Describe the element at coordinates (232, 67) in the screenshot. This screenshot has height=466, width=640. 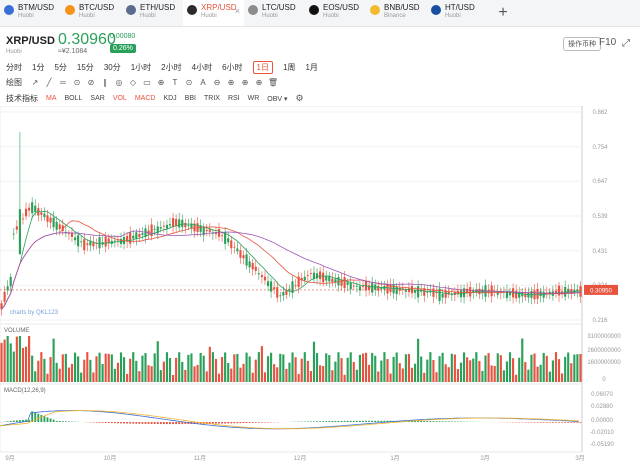
I see `interval-option: 6小时` at that location.